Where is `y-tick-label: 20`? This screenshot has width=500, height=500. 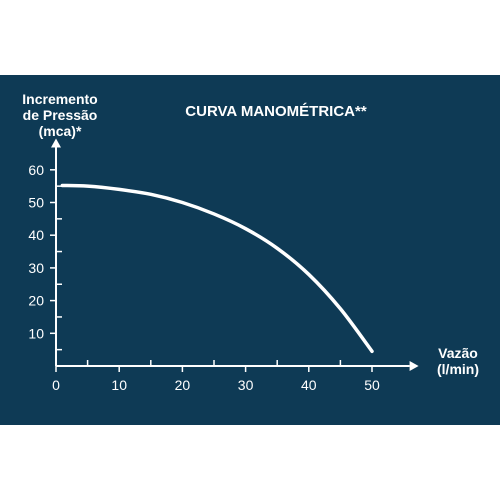
y-tick-label: 20 is located at coordinates (36, 301).